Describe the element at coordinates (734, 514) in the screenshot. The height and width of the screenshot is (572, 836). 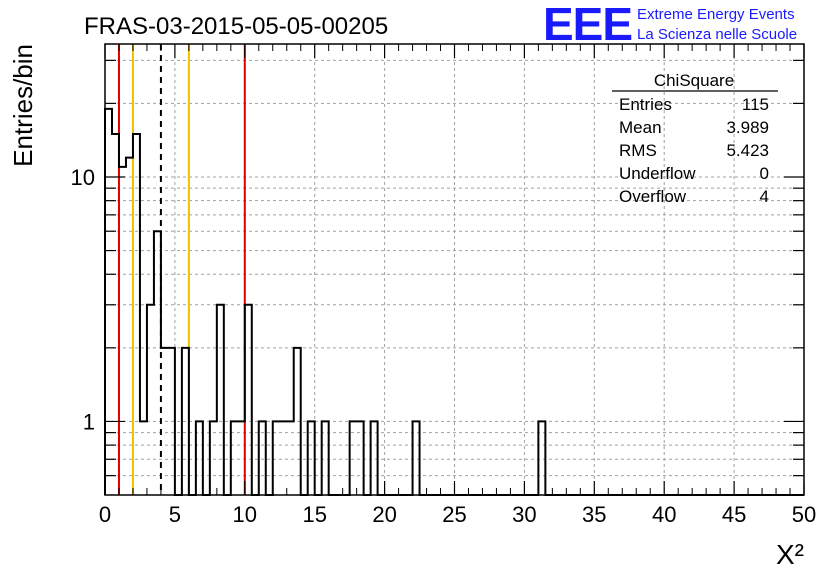
I see `x-tick-label: 45` at that location.